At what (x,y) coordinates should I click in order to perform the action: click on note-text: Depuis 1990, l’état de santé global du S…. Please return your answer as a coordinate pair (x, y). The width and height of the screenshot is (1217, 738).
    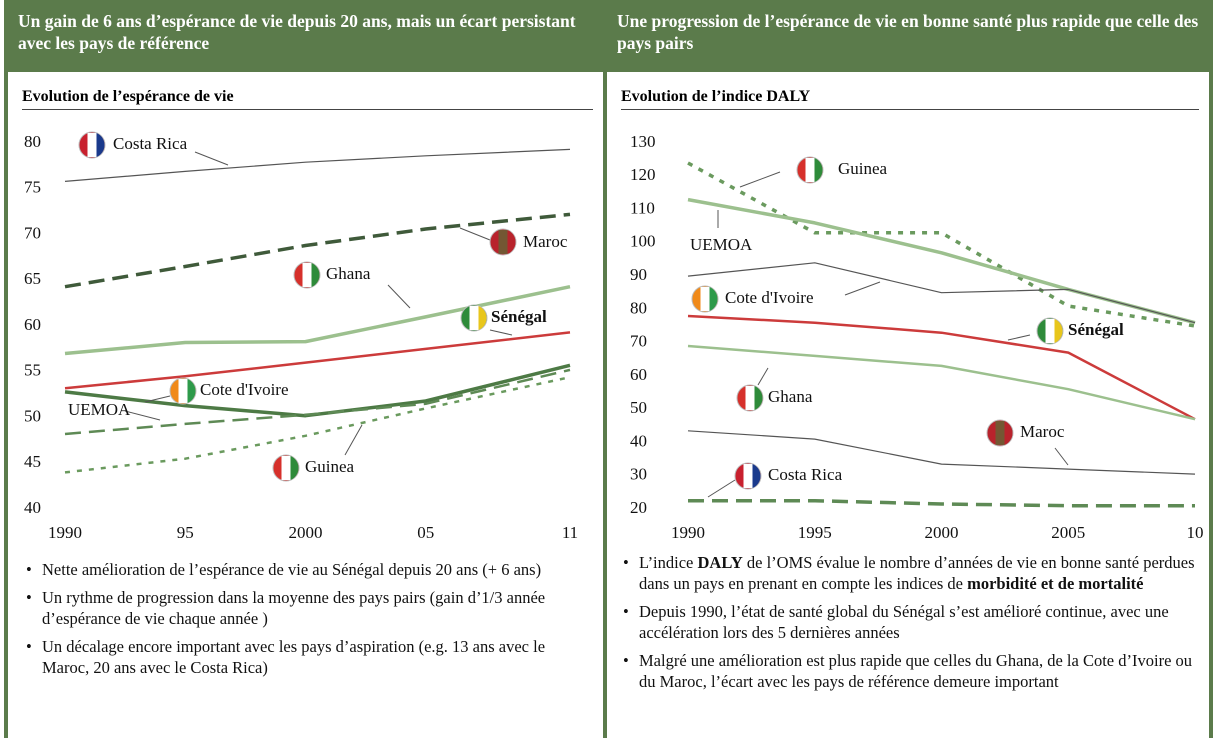
    Looking at the image, I should click on (904, 622).